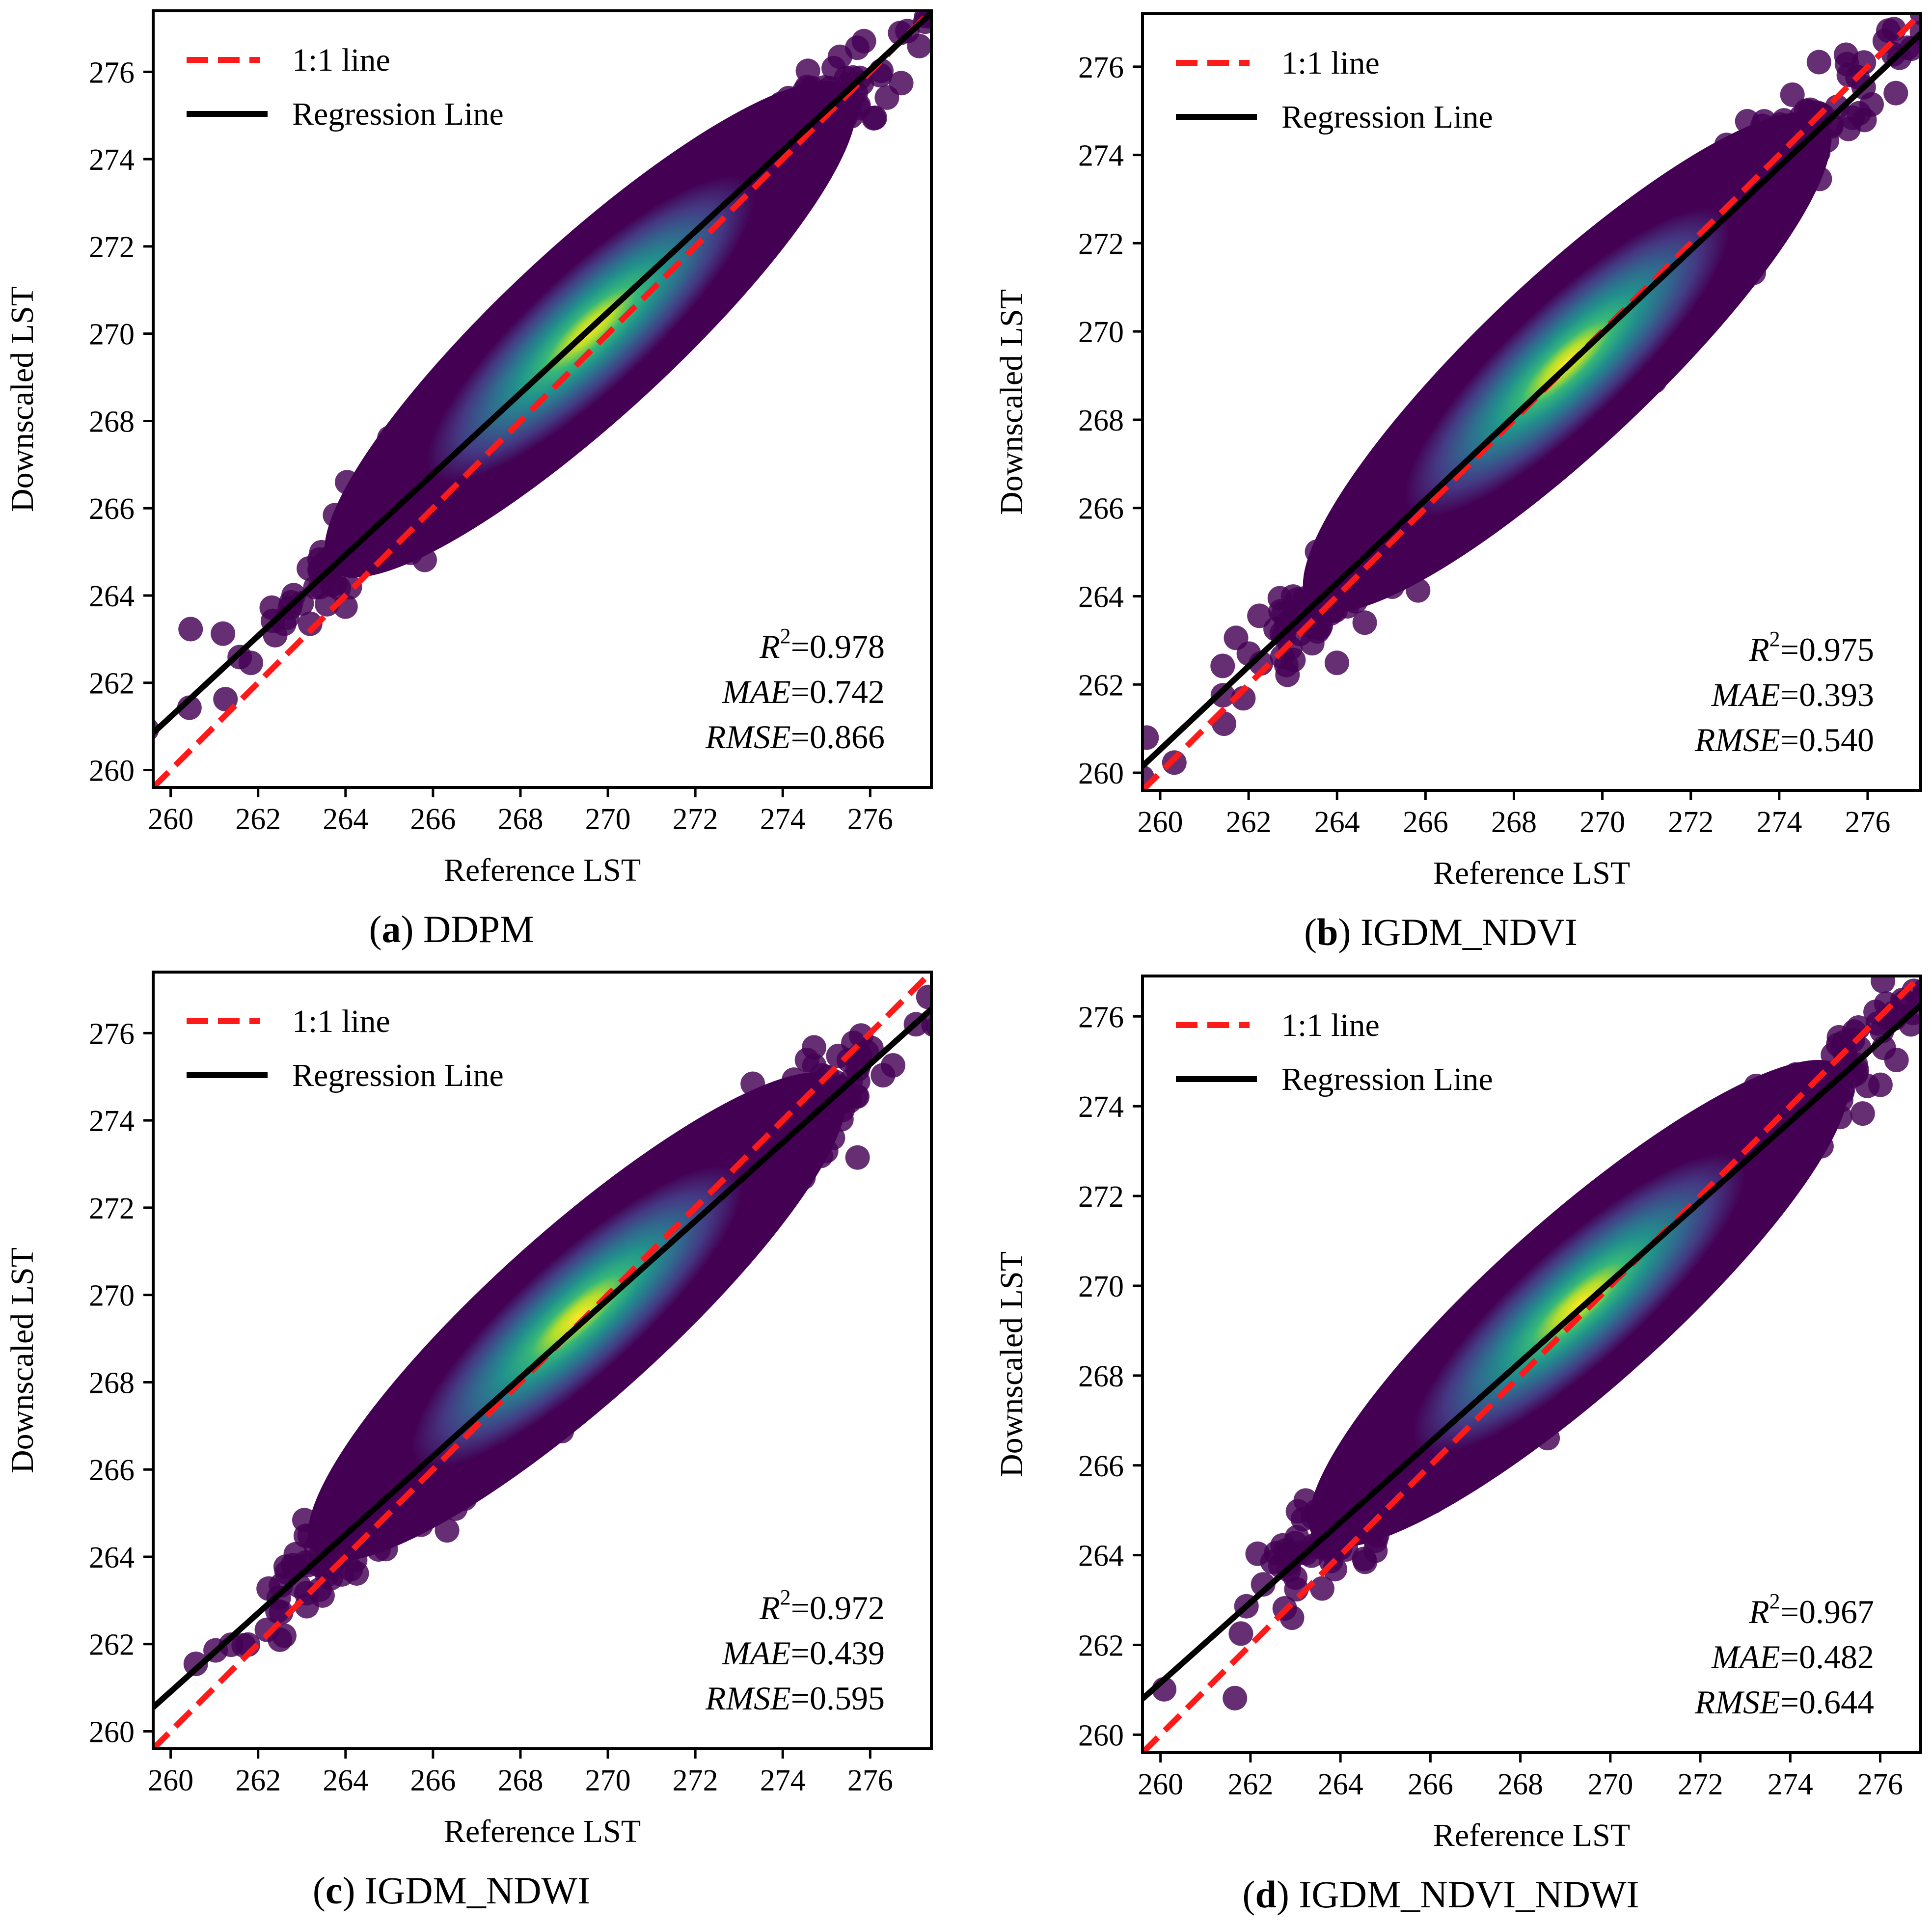  Describe the element at coordinates (542, 1832) in the screenshot. I see `x-axis-title: Reference LST` at that location.